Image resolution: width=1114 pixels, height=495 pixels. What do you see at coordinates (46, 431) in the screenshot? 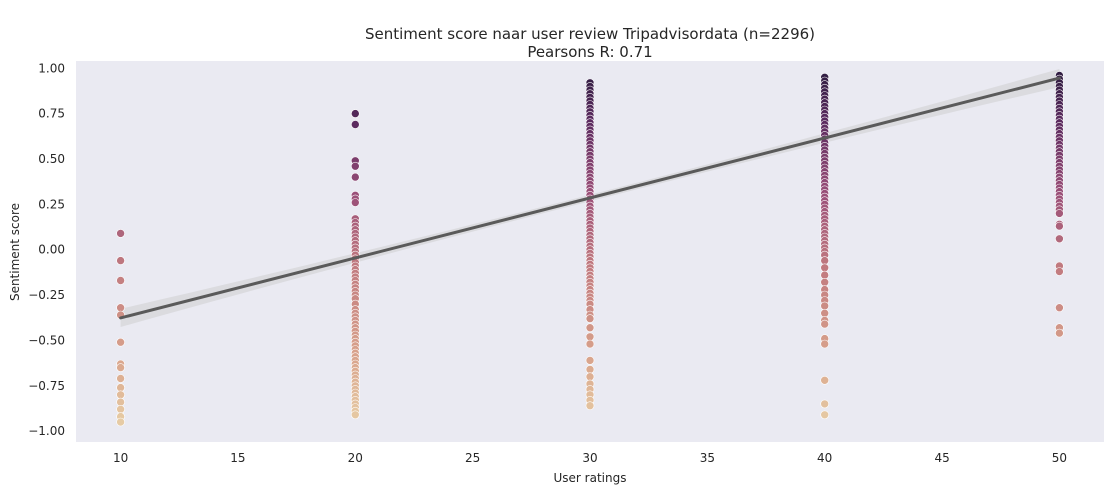
I see `y-tick-label: −1.00` at bounding box center [46, 431].